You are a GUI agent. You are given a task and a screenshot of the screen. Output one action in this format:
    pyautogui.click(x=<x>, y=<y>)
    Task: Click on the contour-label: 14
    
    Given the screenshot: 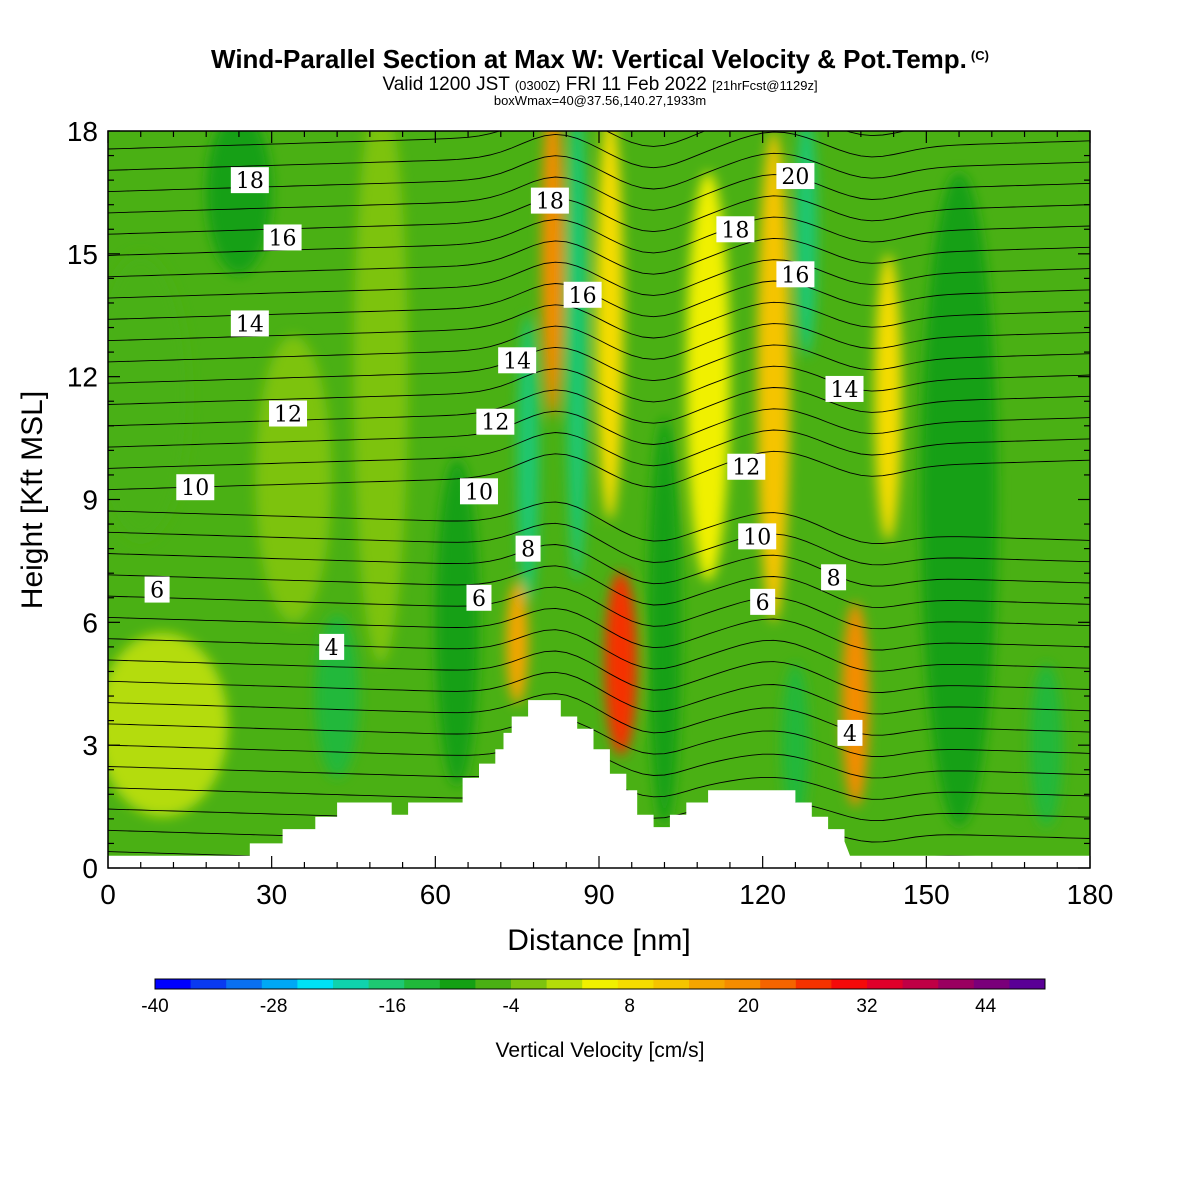 What is the action you would take?
    pyautogui.click(x=249, y=323)
    